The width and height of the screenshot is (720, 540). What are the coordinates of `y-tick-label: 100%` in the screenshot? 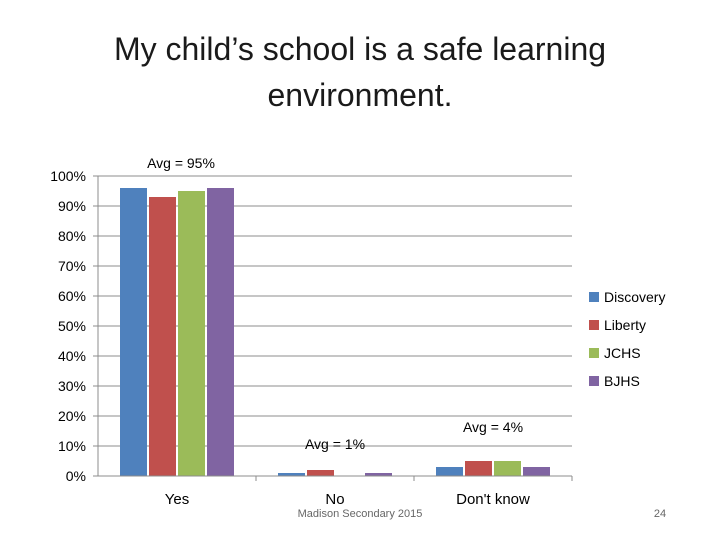 It's located at (68, 176).